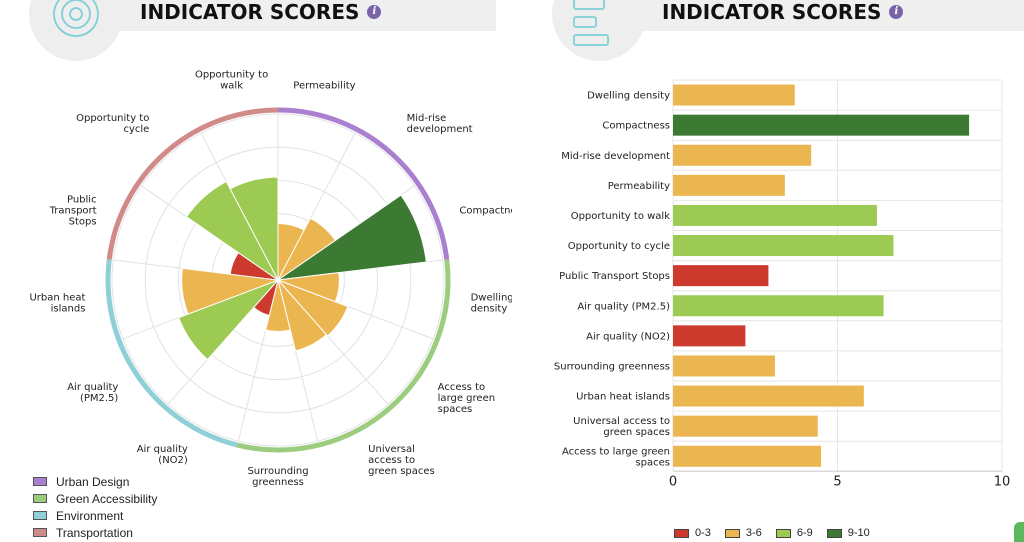 The height and width of the screenshot is (542, 1024). I want to click on polar-category-label: Universal access to green spaces, so click(401, 460).